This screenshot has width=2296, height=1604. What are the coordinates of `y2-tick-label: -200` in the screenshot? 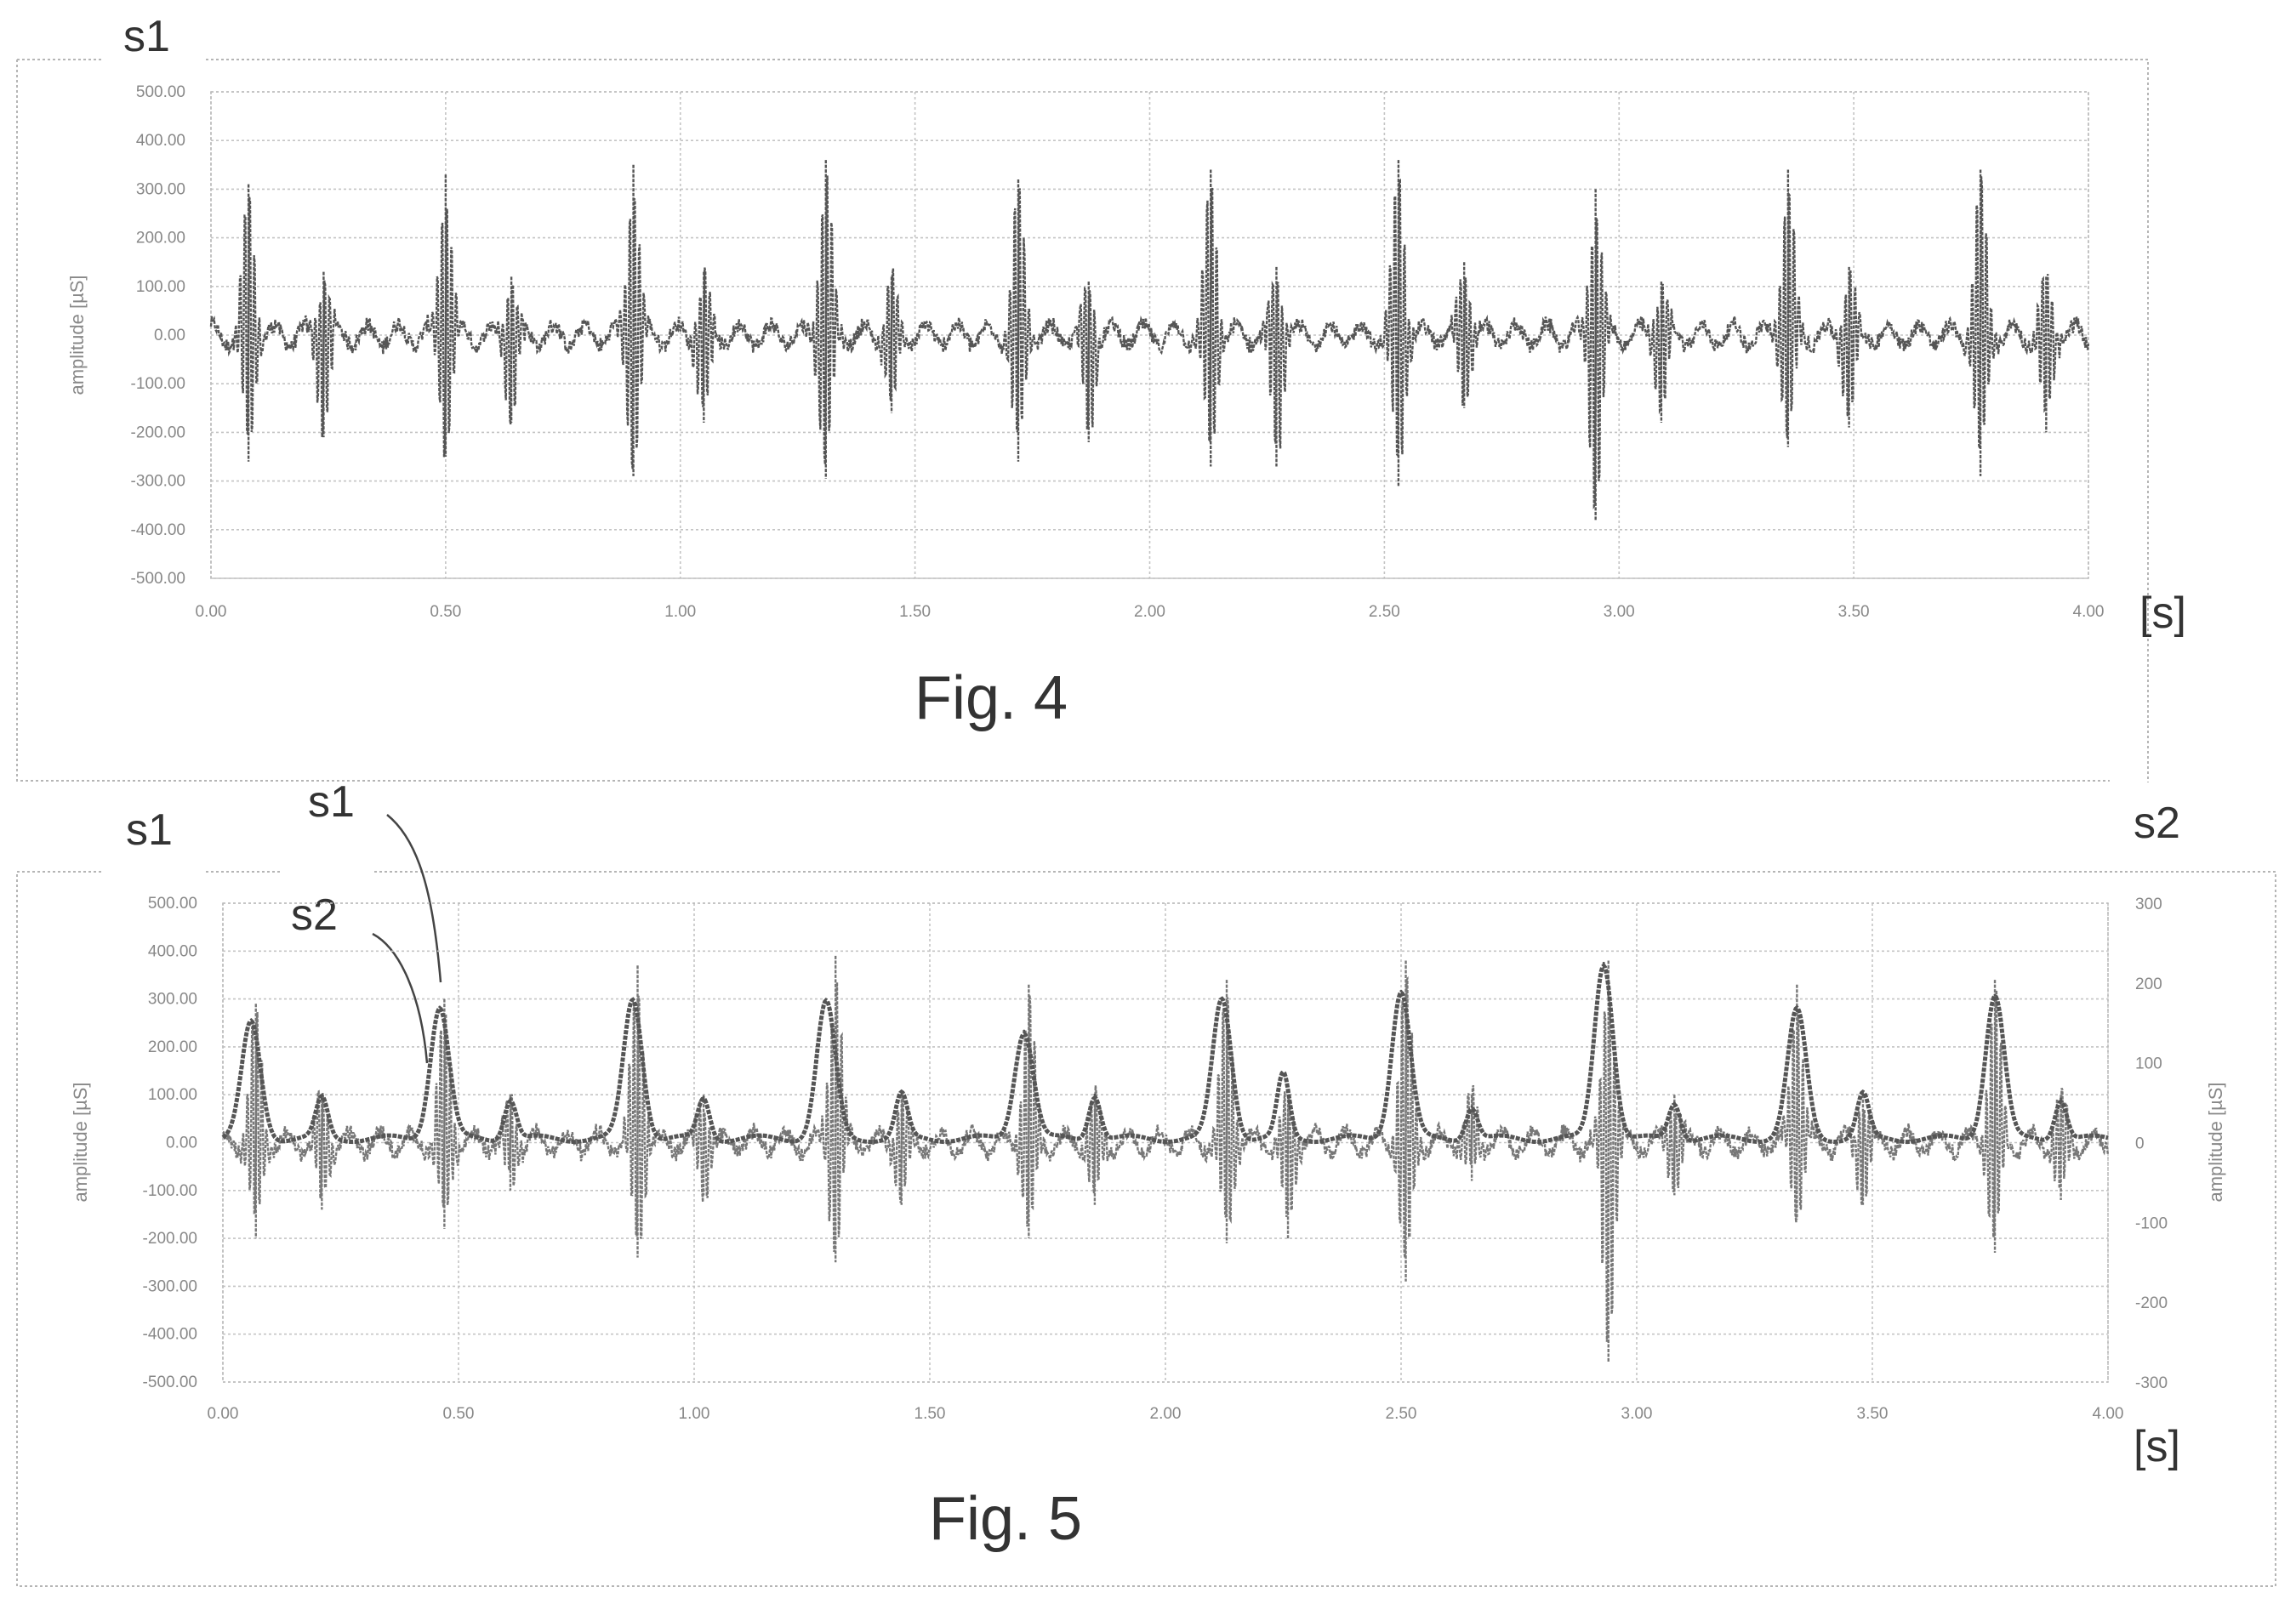 It's located at (2151, 1303).